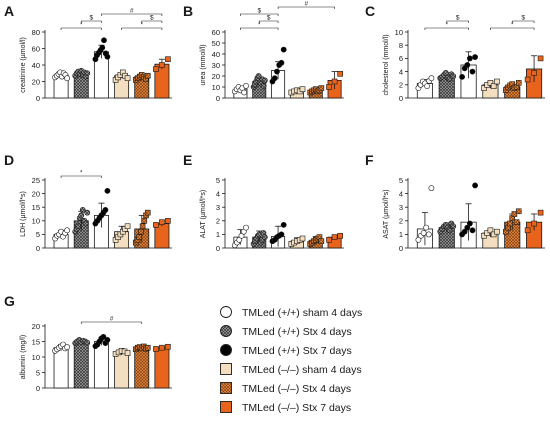  What do you see at coordinates (216, 43) in the screenshot?
I see `y-tick-label: 50` at bounding box center [216, 43].